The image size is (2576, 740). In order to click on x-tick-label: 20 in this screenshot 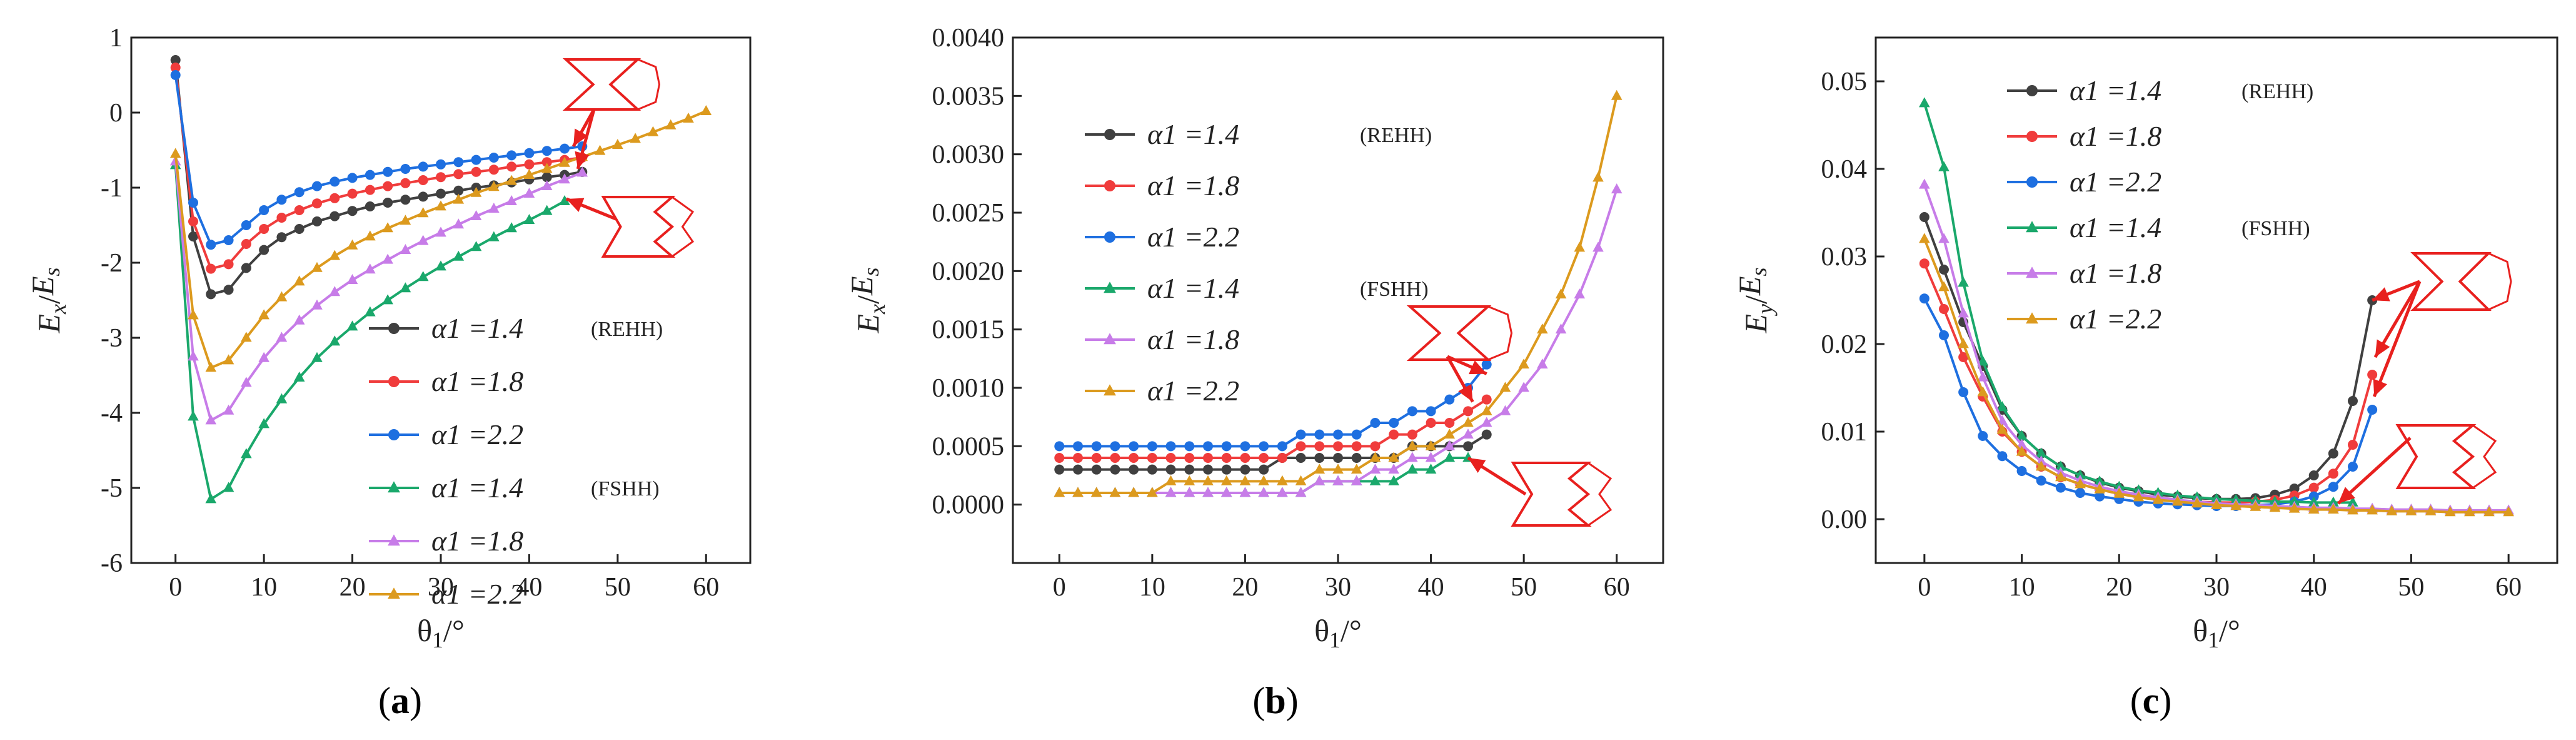, I will do `click(353, 587)`.